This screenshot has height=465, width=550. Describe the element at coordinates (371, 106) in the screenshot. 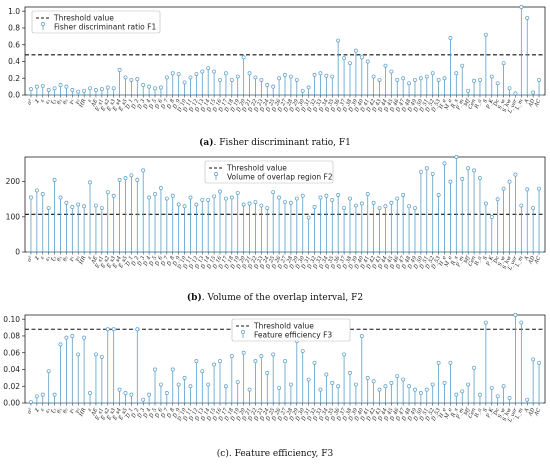

I see `x-tick-label: D_42` at that location.